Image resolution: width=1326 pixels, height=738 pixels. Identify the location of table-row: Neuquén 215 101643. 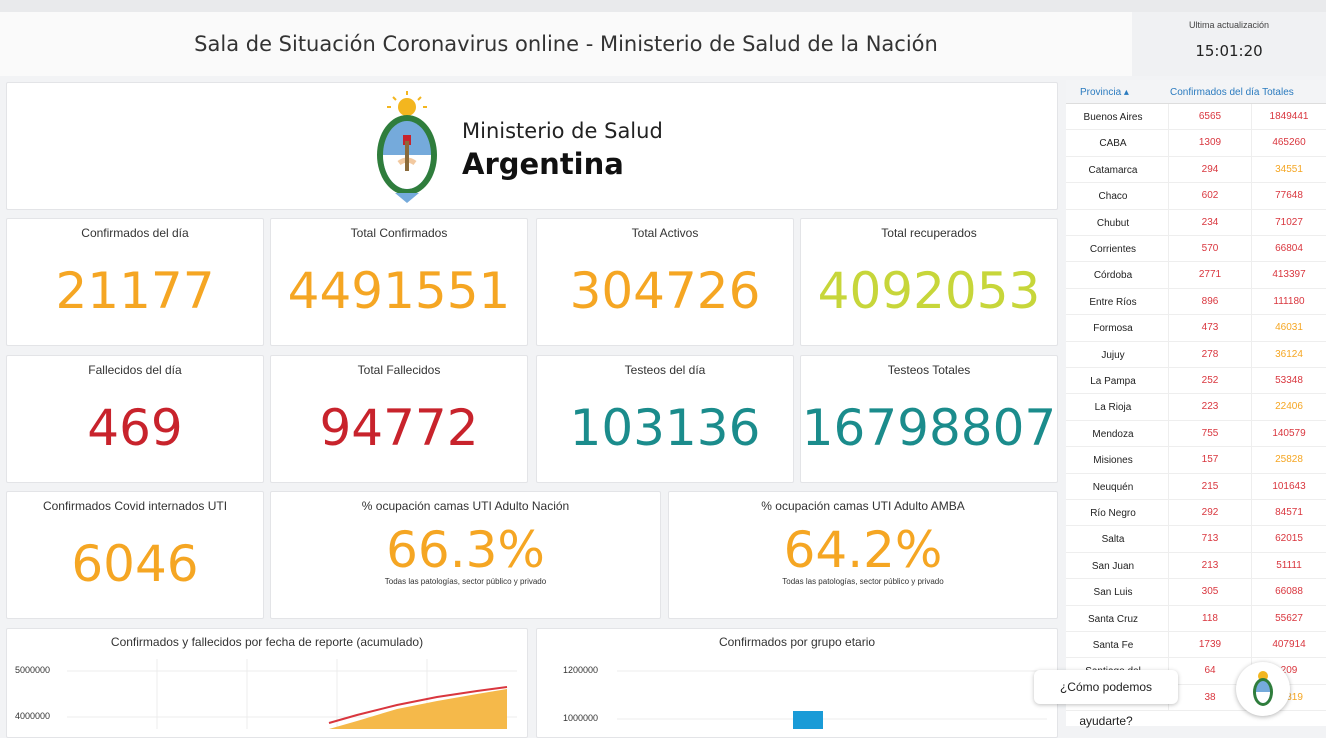
(1196, 486).